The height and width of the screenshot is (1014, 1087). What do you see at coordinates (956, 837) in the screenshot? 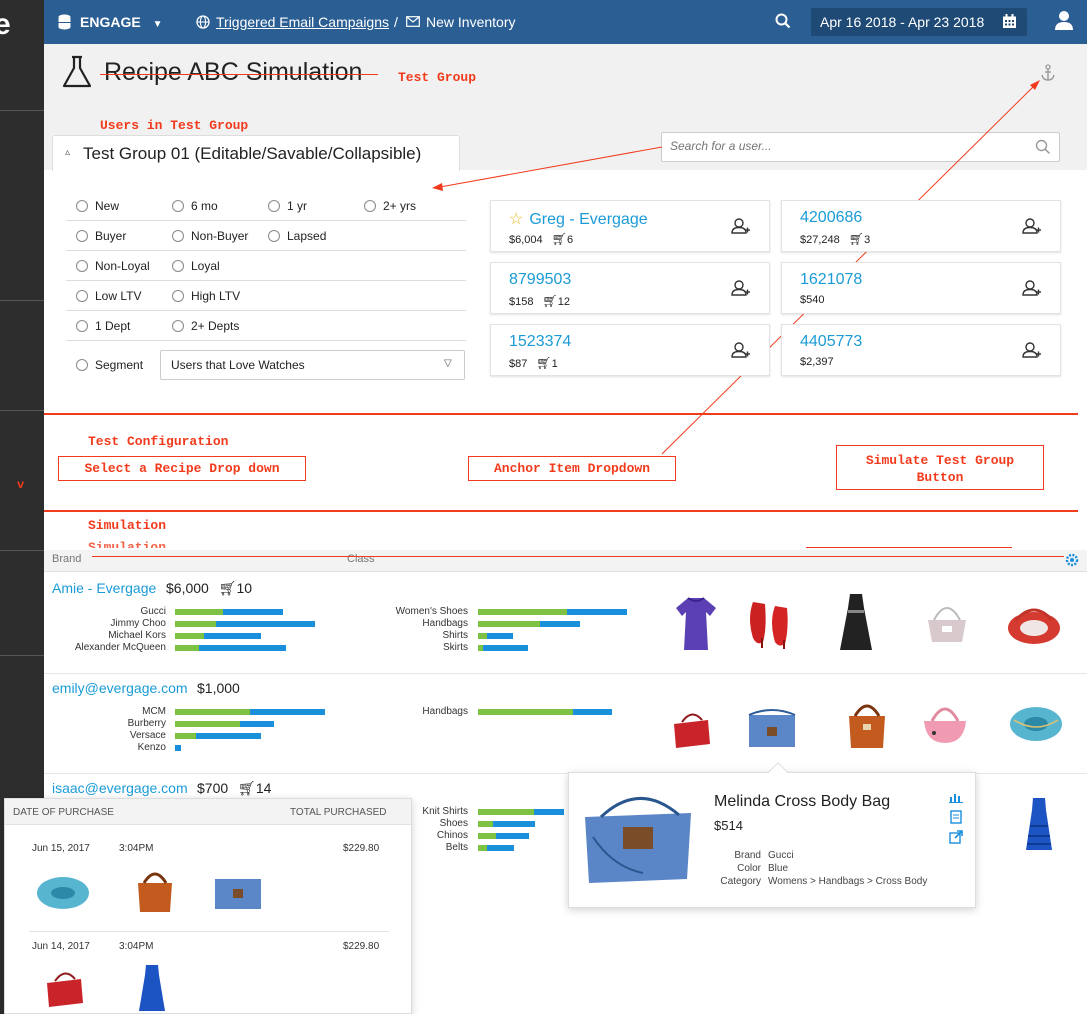
I see `external-link-icon` at bounding box center [956, 837].